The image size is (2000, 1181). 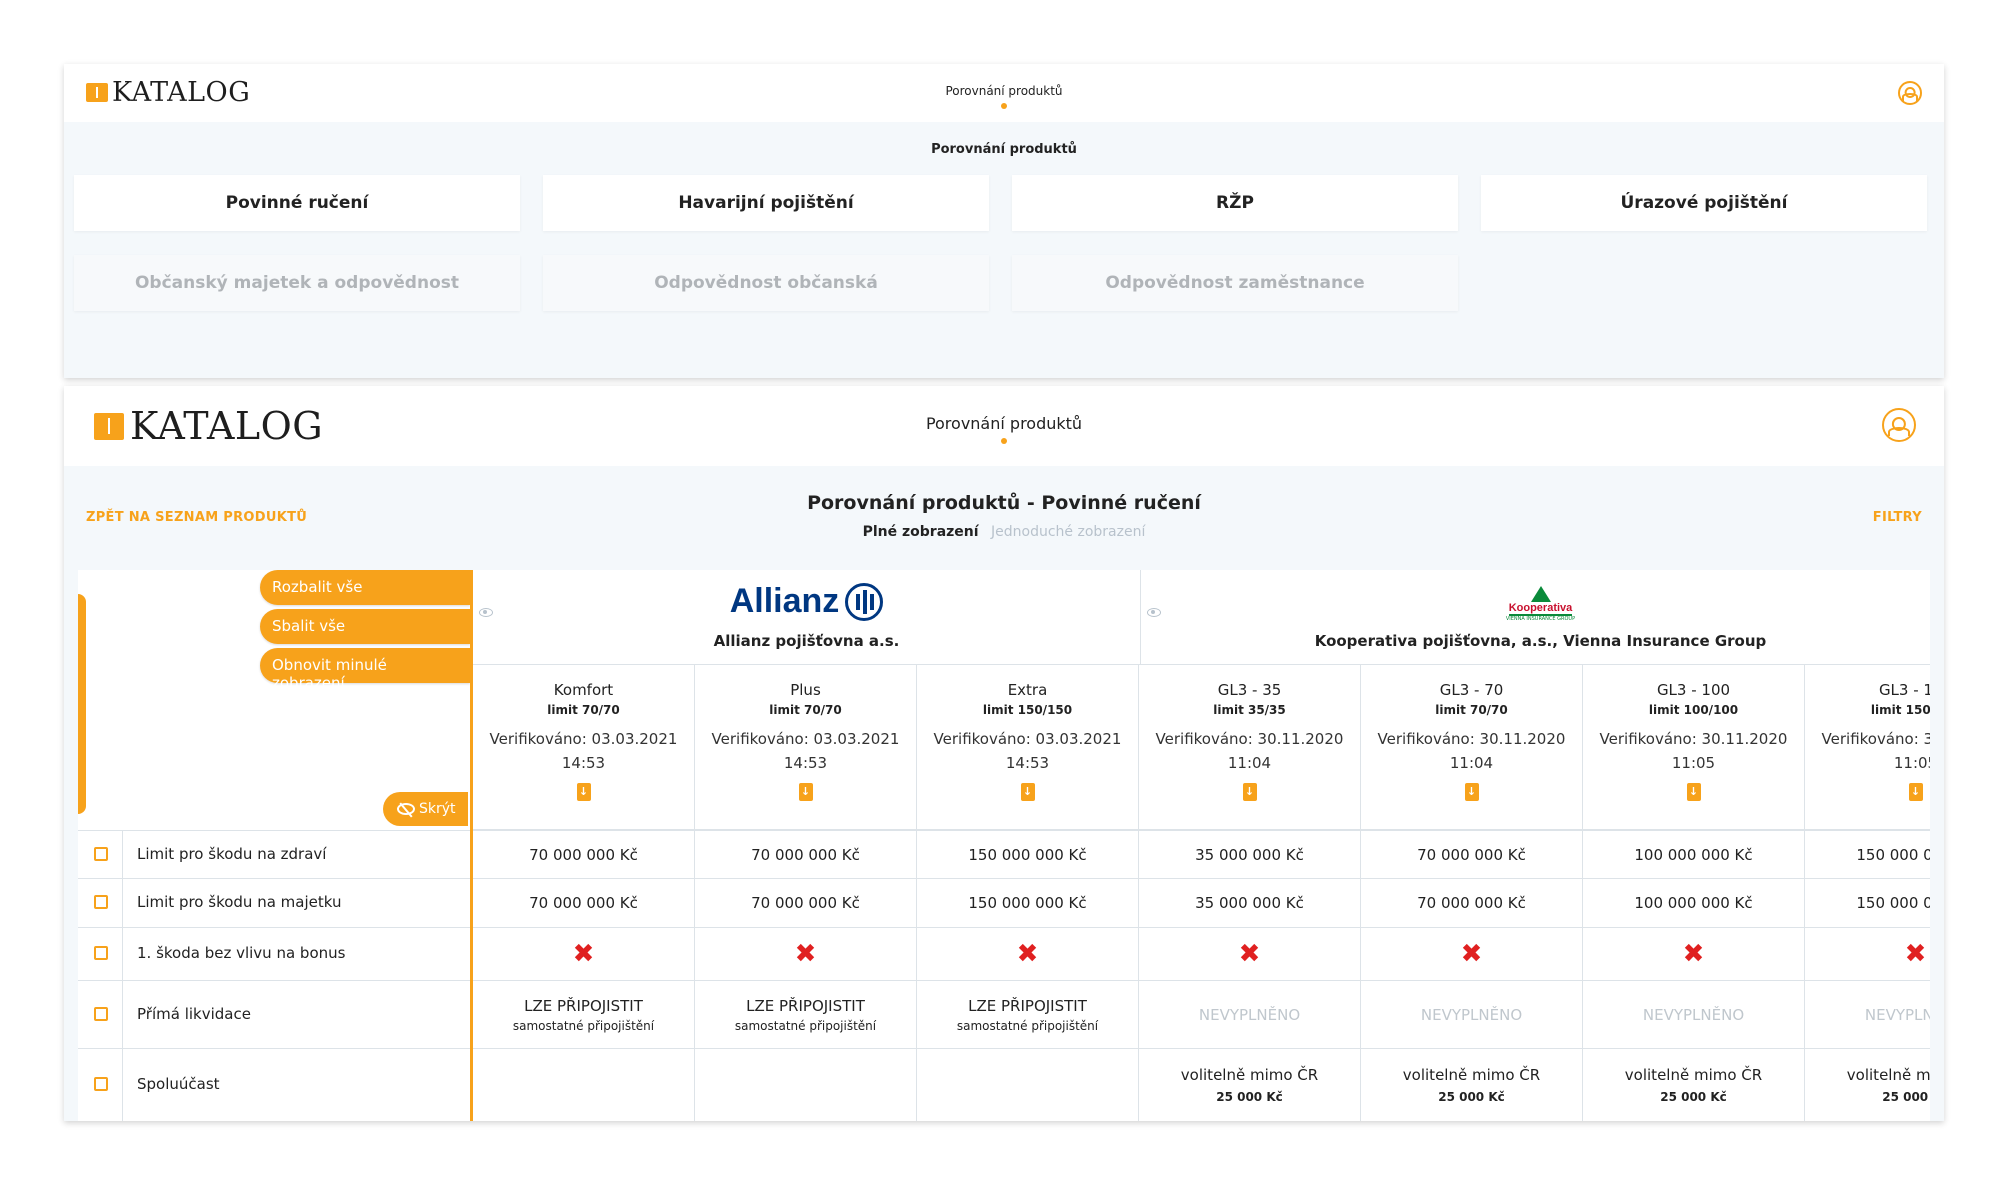 I want to click on verified-time: 11:04, so click(x=1471, y=763).